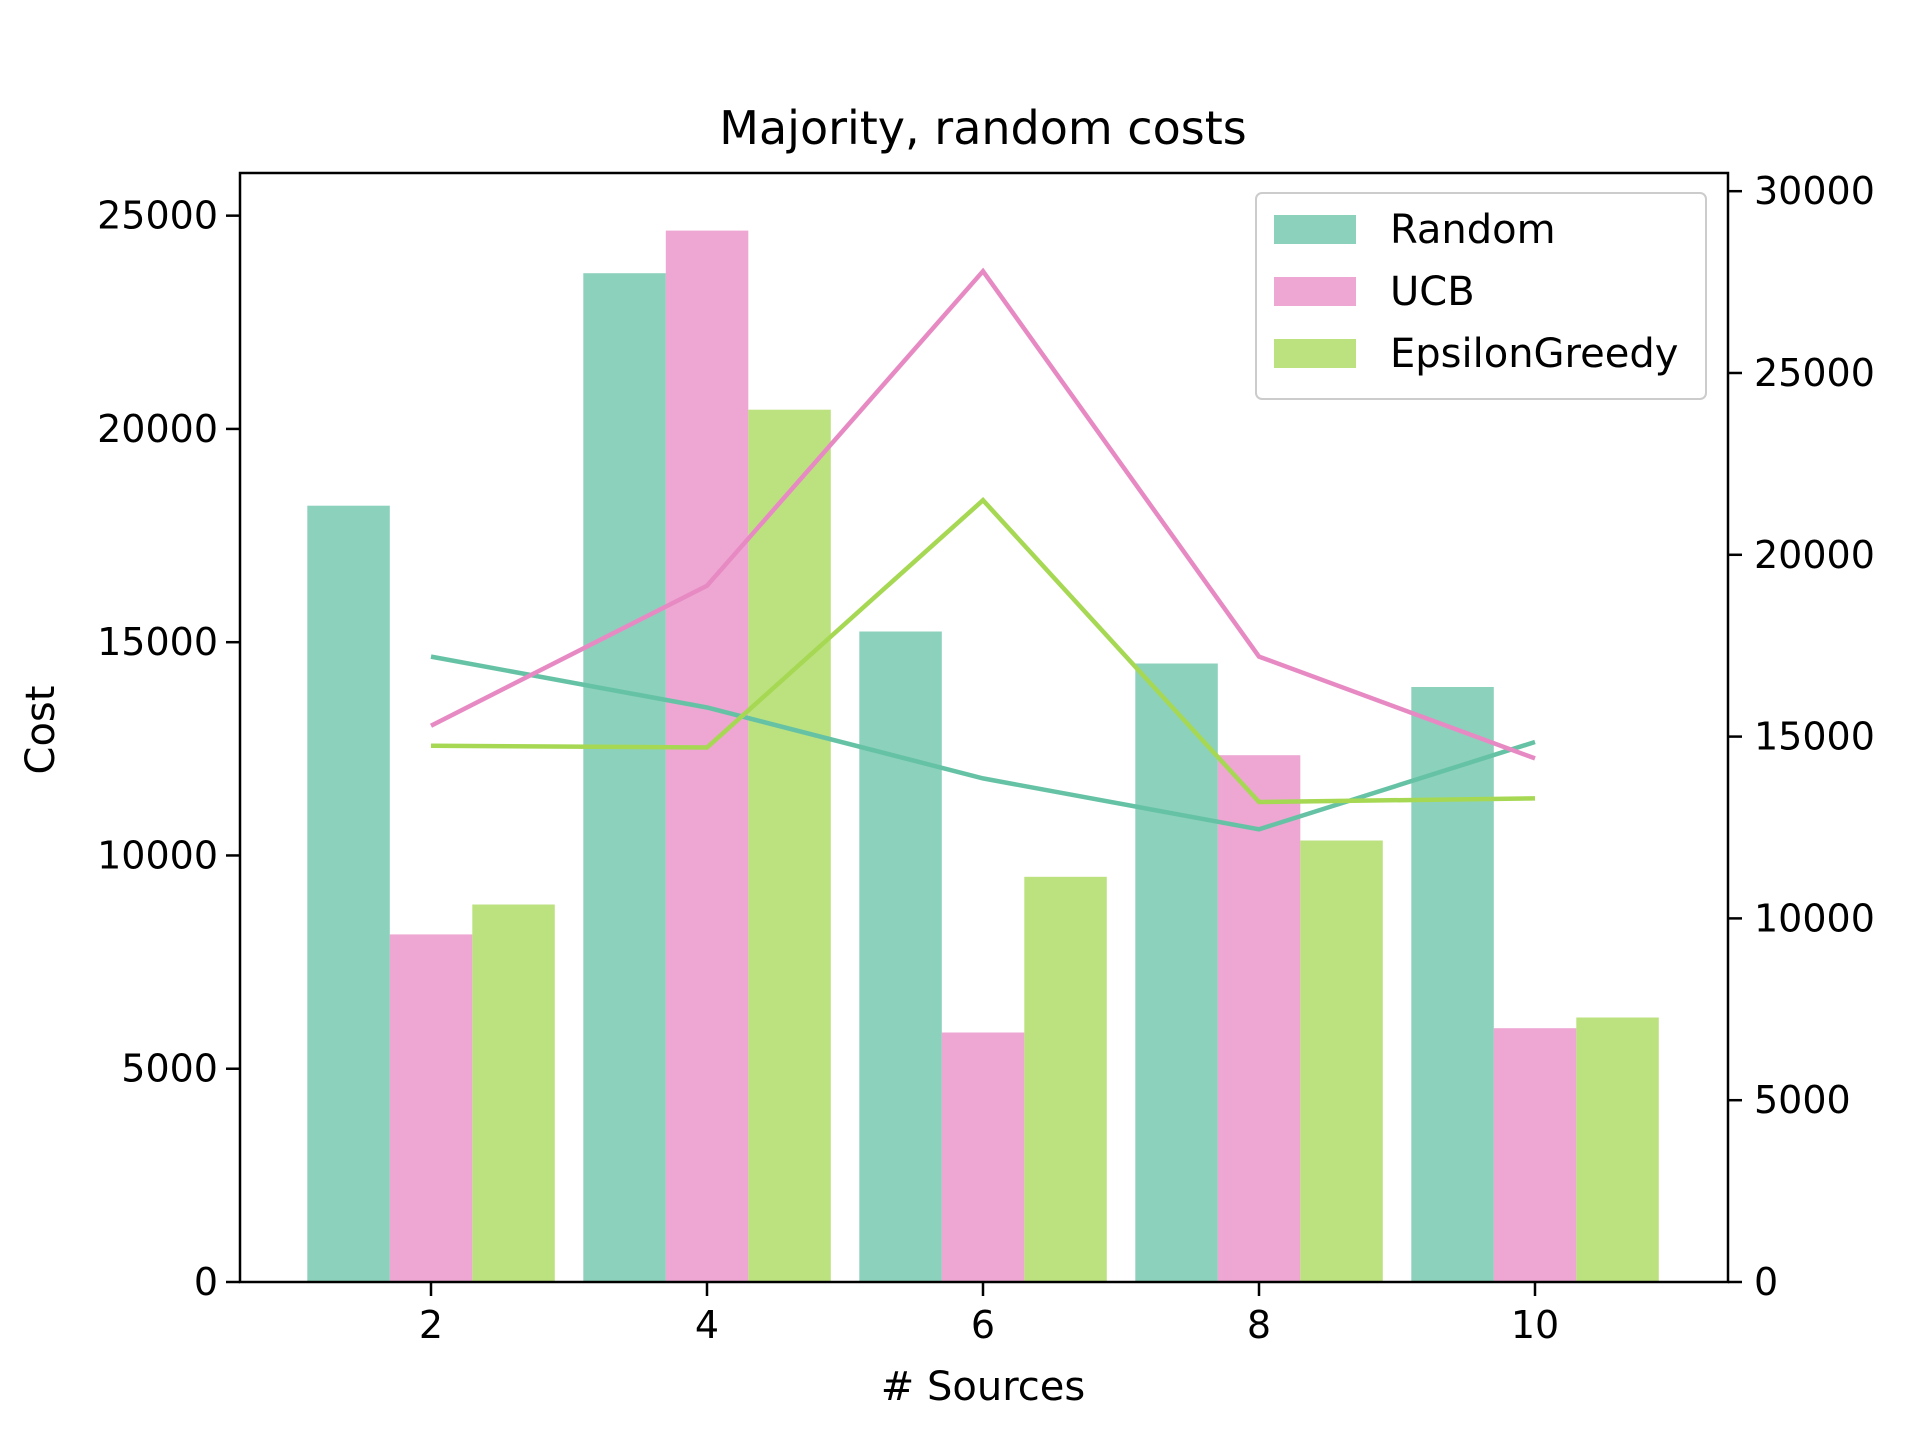  I want to click on y-tick-label: 20000, so click(157, 429).